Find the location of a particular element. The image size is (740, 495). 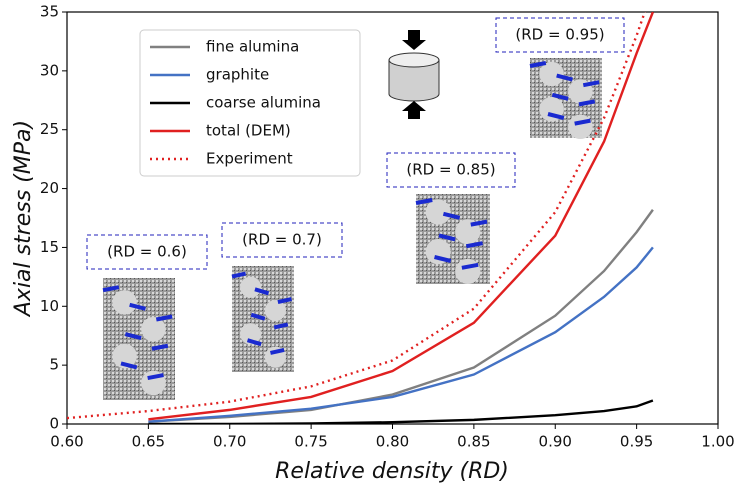

legend-label: fine alumina is located at coordinates (252, 47).